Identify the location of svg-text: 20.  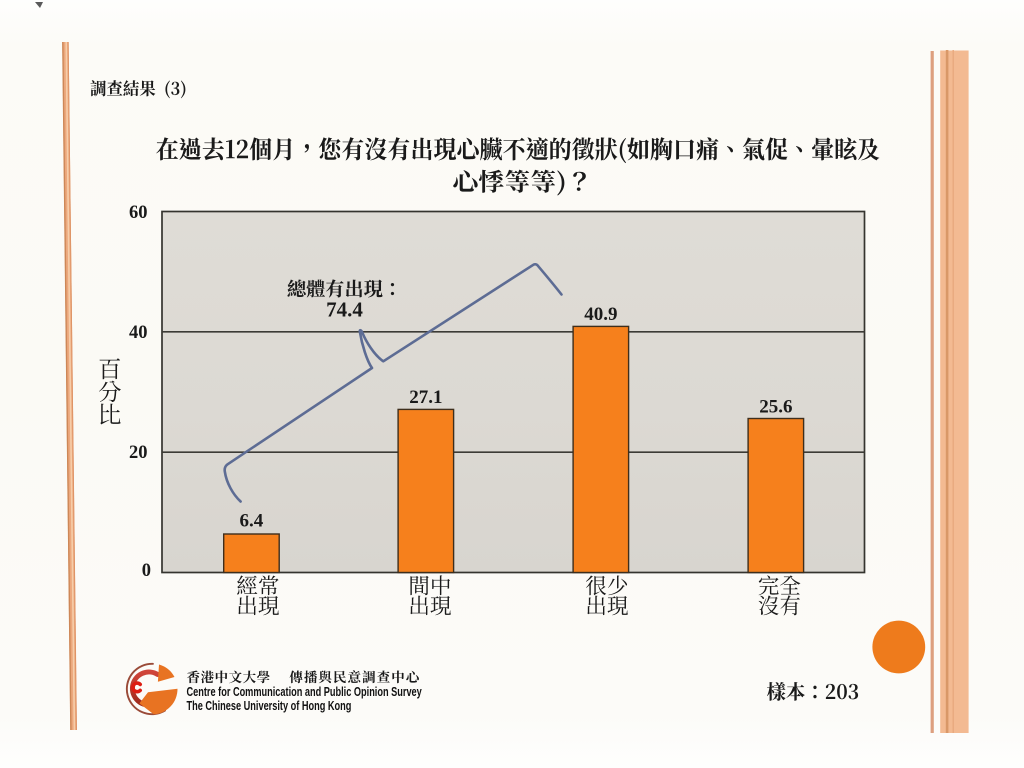
(138, 453).